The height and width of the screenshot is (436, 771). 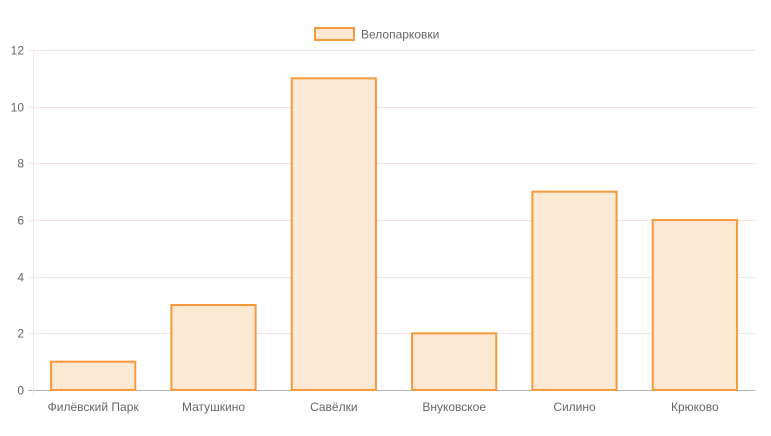 What do you see at coordinates (213, 407) in the screenshot?
I see `x-tick-label: Матушкино` at bounding box center [213, 407].